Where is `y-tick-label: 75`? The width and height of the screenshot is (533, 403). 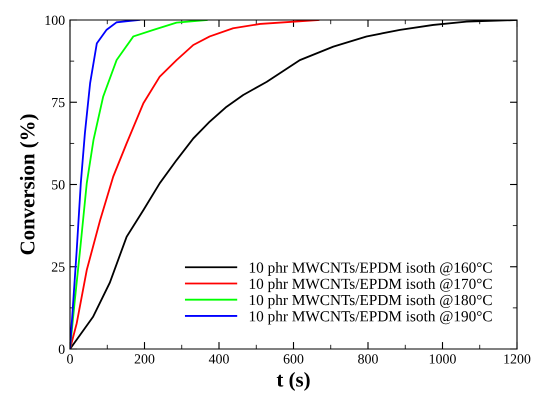 y-tick-label: 75 is located at coordinates (58, 103).